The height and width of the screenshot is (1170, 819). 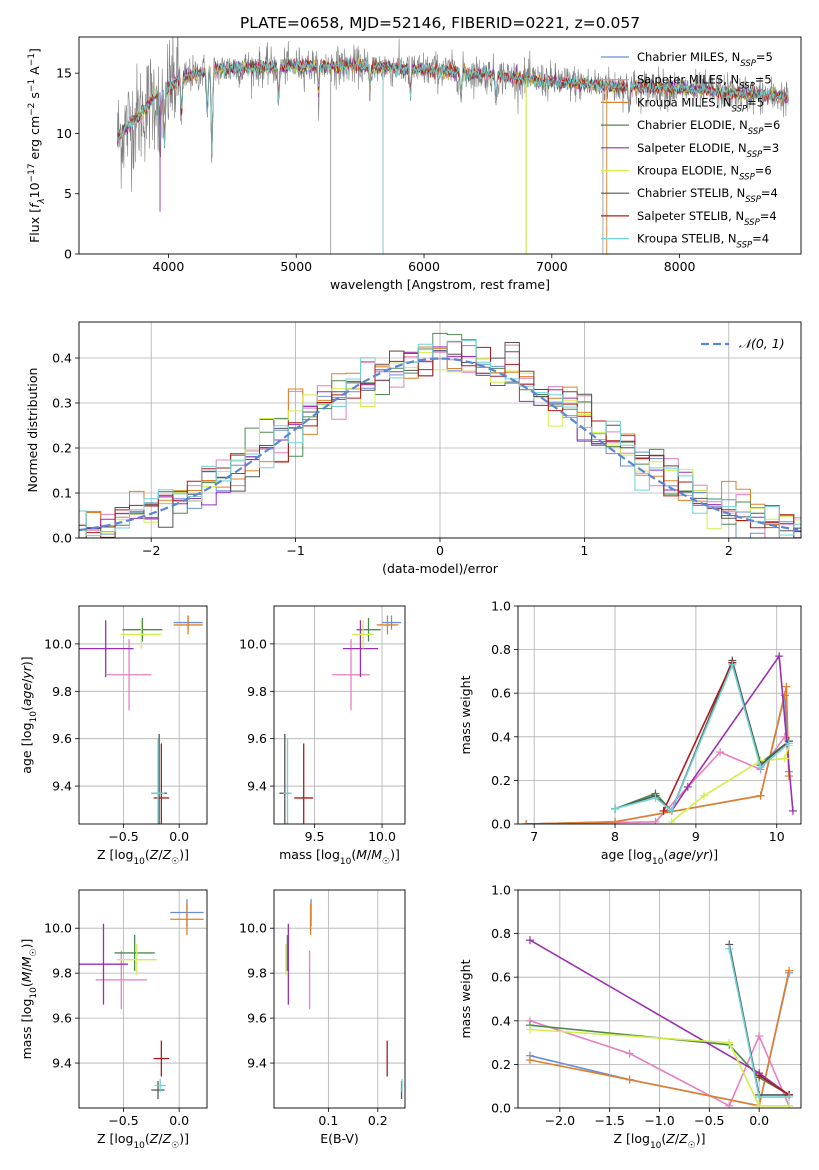 What do you see at coordinates (287, 781) in the screenshot?
I see `errorbar-kroupa-stelib` at bounding box center [287, 781].